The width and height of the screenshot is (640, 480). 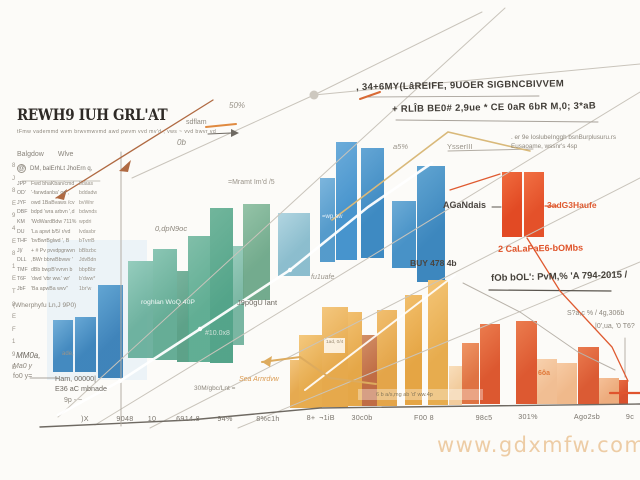 I want to click on gold-bar-label: BUY 478 4b, so click(x=433, y=263).